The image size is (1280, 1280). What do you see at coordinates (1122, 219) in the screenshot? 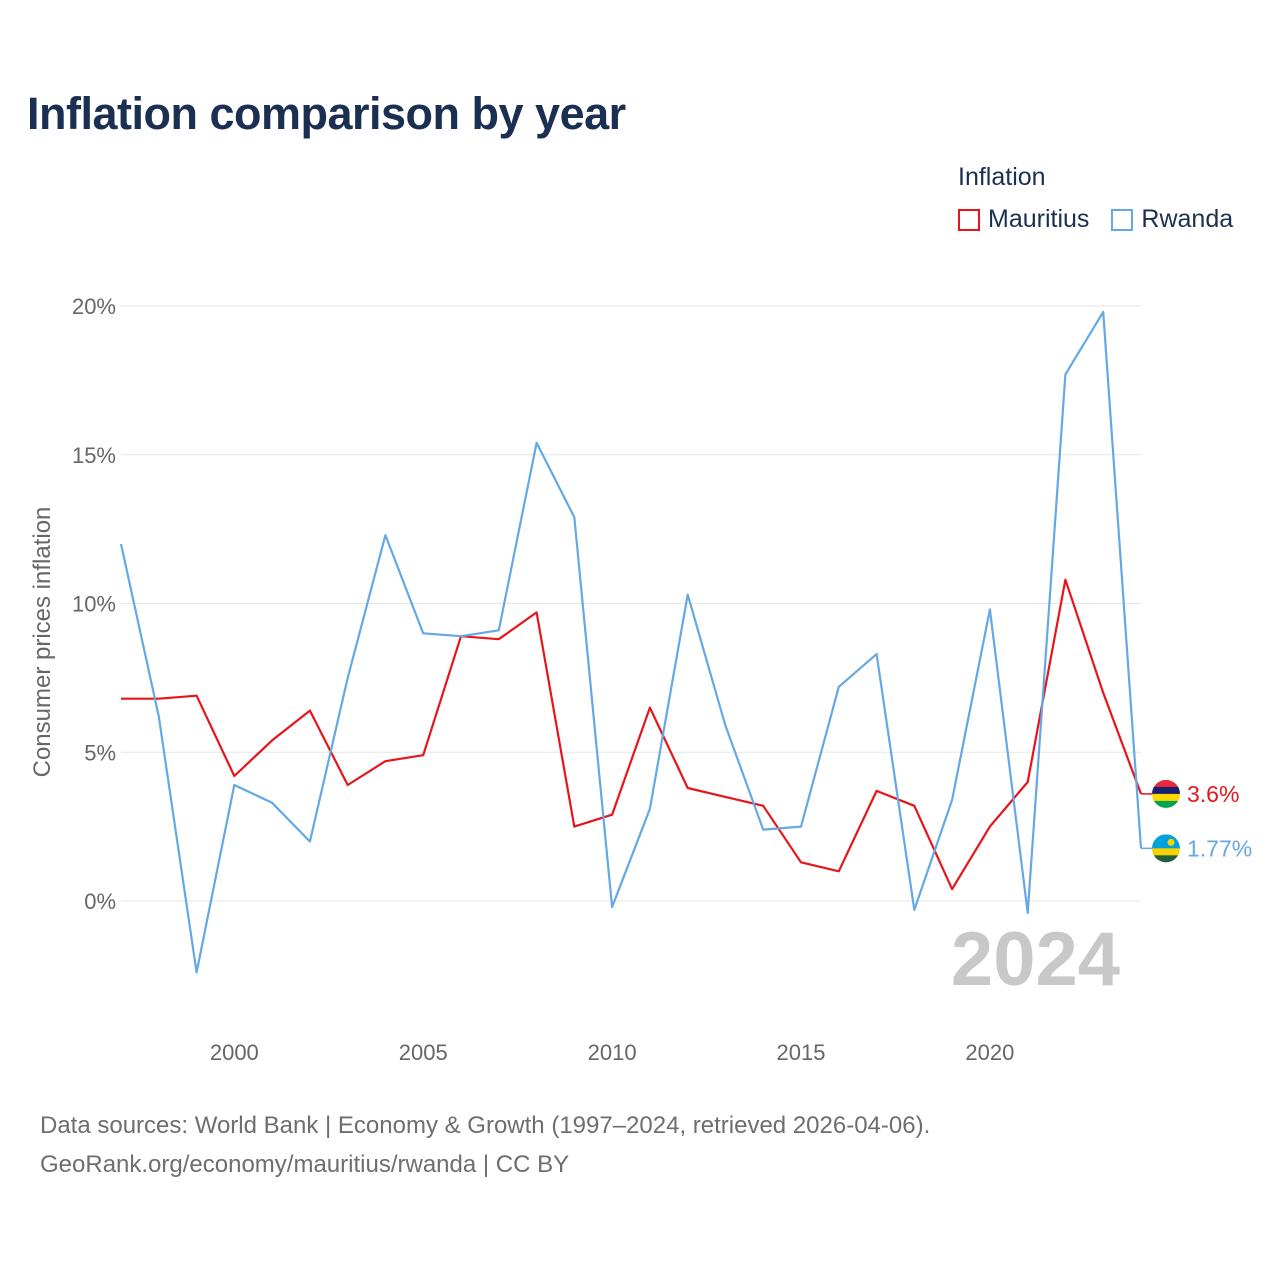
I see `legend-swatch-rwanda` at bounding box center [1122, 219].